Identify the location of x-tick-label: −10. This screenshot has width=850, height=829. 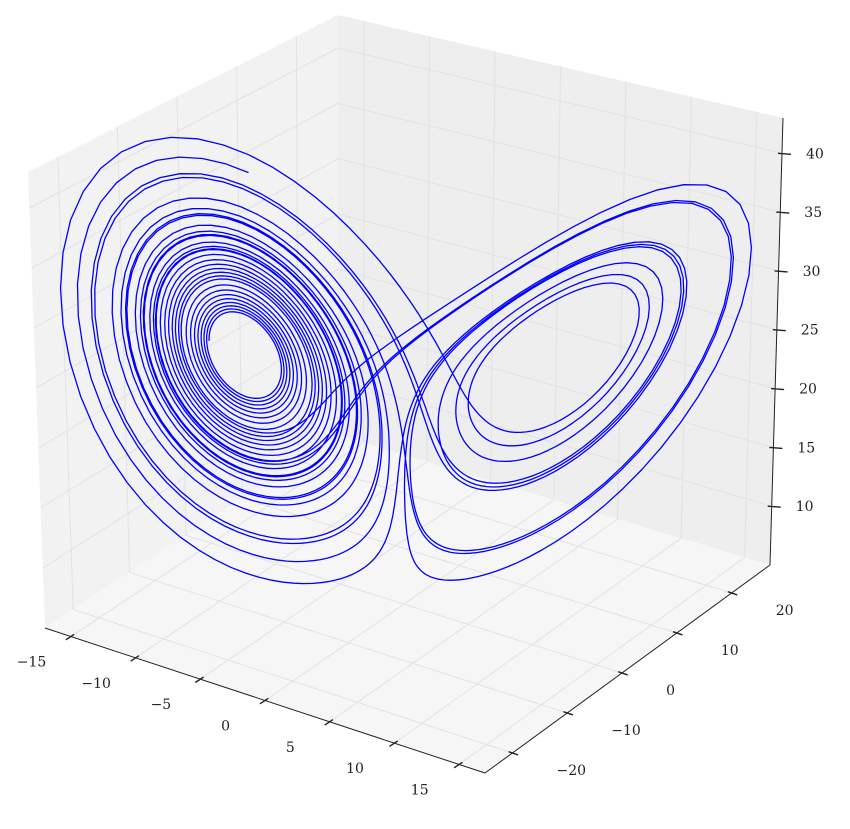
(96, 684).